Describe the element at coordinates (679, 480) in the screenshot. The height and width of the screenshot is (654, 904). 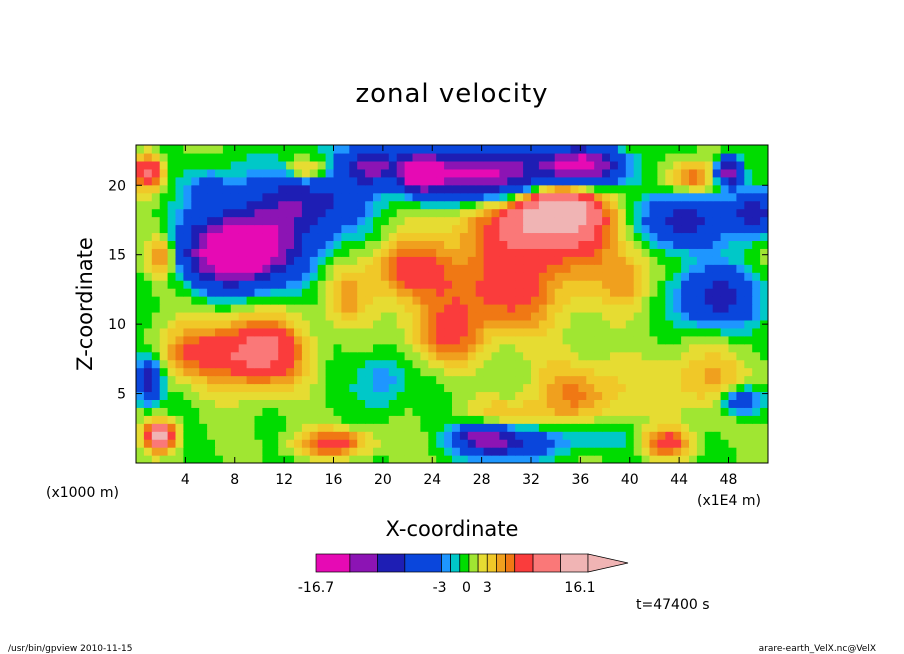
I see `x-tick-label: 44` at that location.